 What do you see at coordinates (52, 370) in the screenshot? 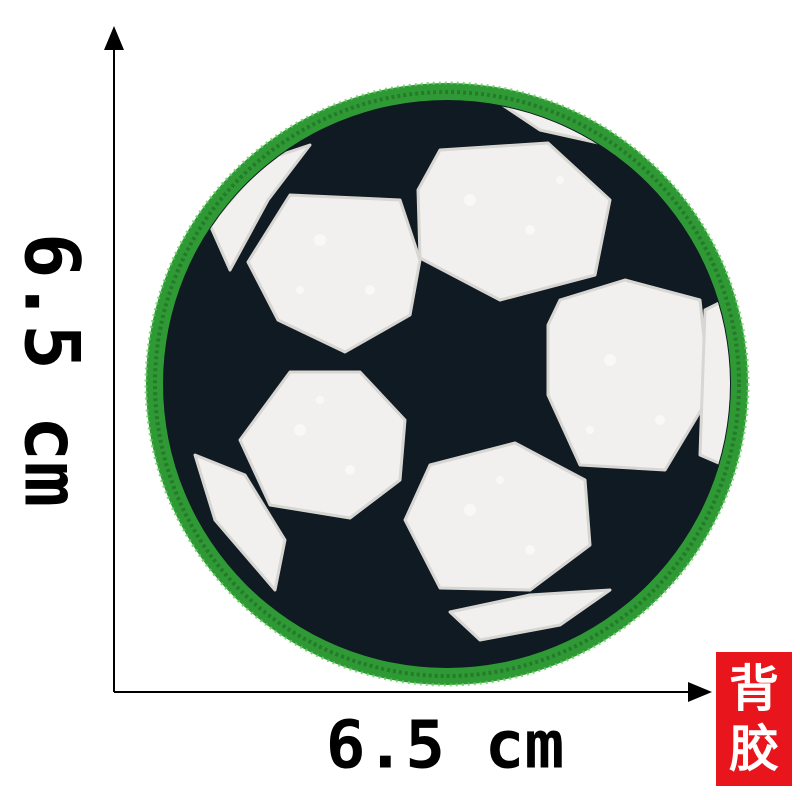
I see `height-dimension-label: 6.5 cm` at bounding box center [52, 370].